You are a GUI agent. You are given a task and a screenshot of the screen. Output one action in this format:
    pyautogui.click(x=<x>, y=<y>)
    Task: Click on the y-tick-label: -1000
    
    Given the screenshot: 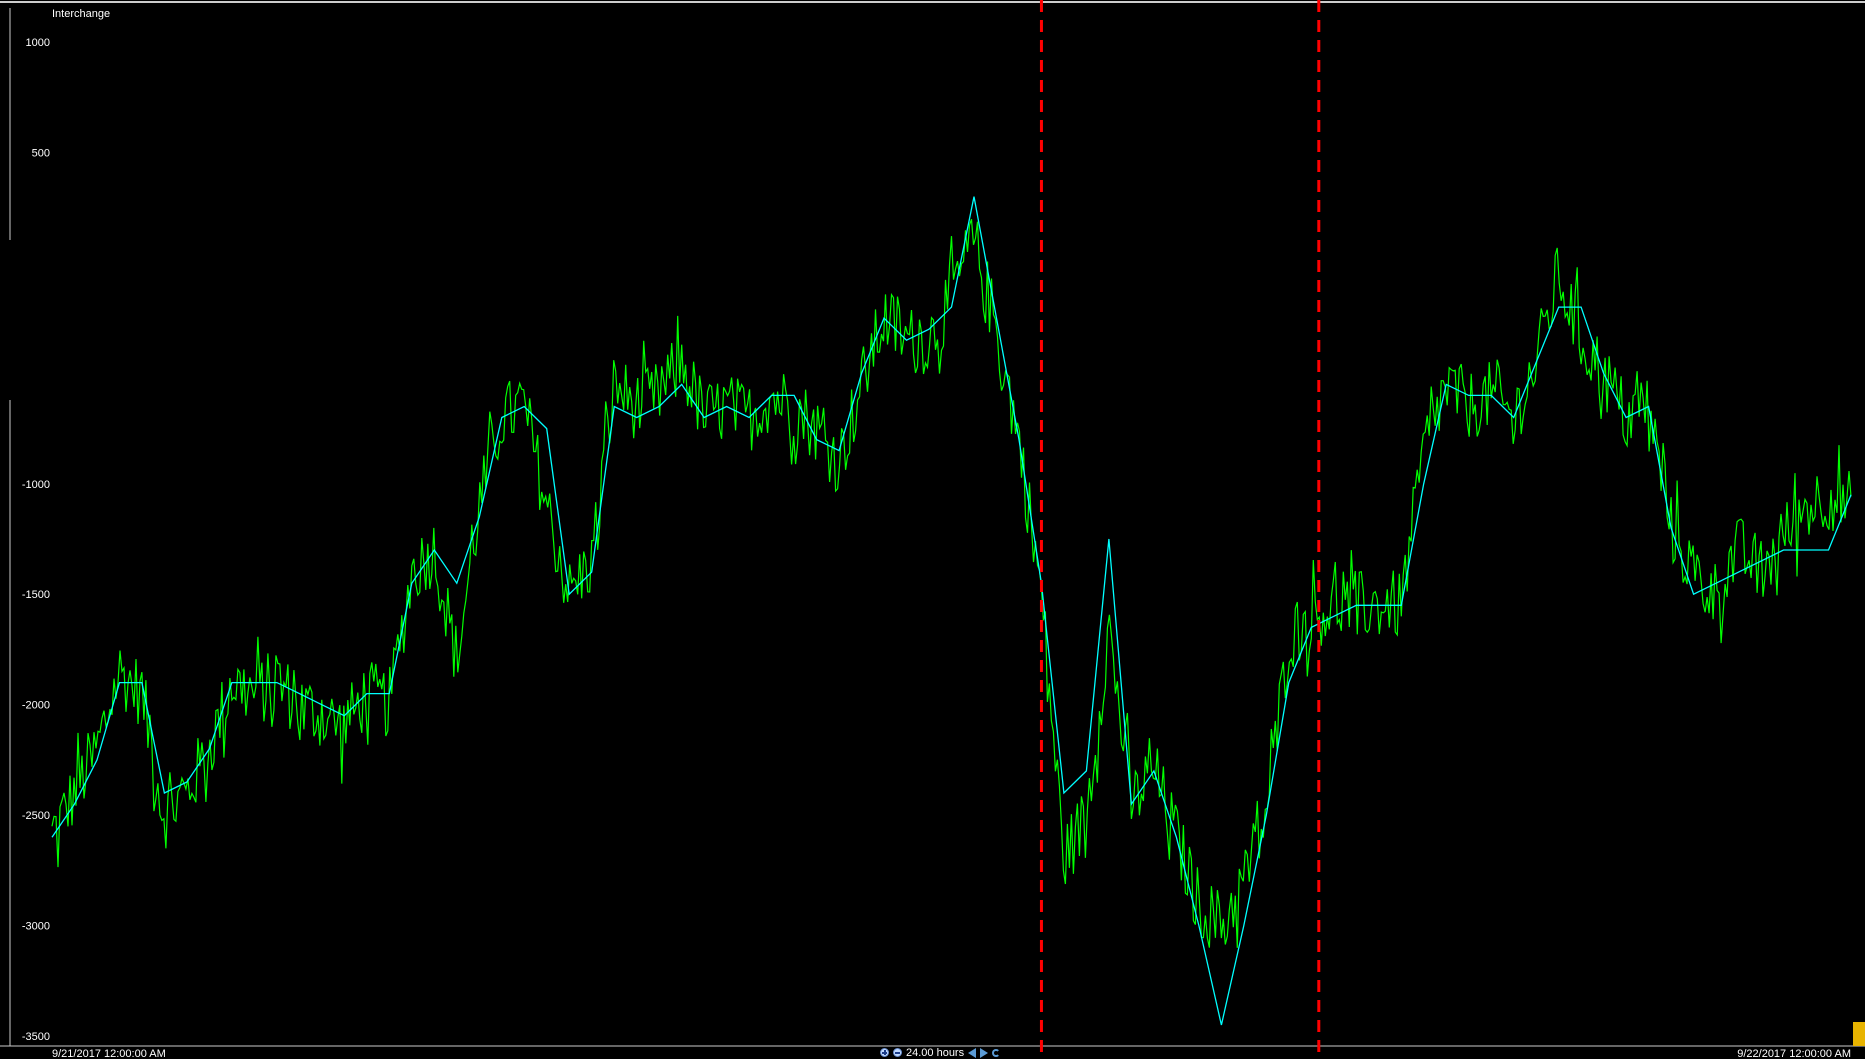 What is the action you would take?
    pyautogui.click(x=36, y=485)
    